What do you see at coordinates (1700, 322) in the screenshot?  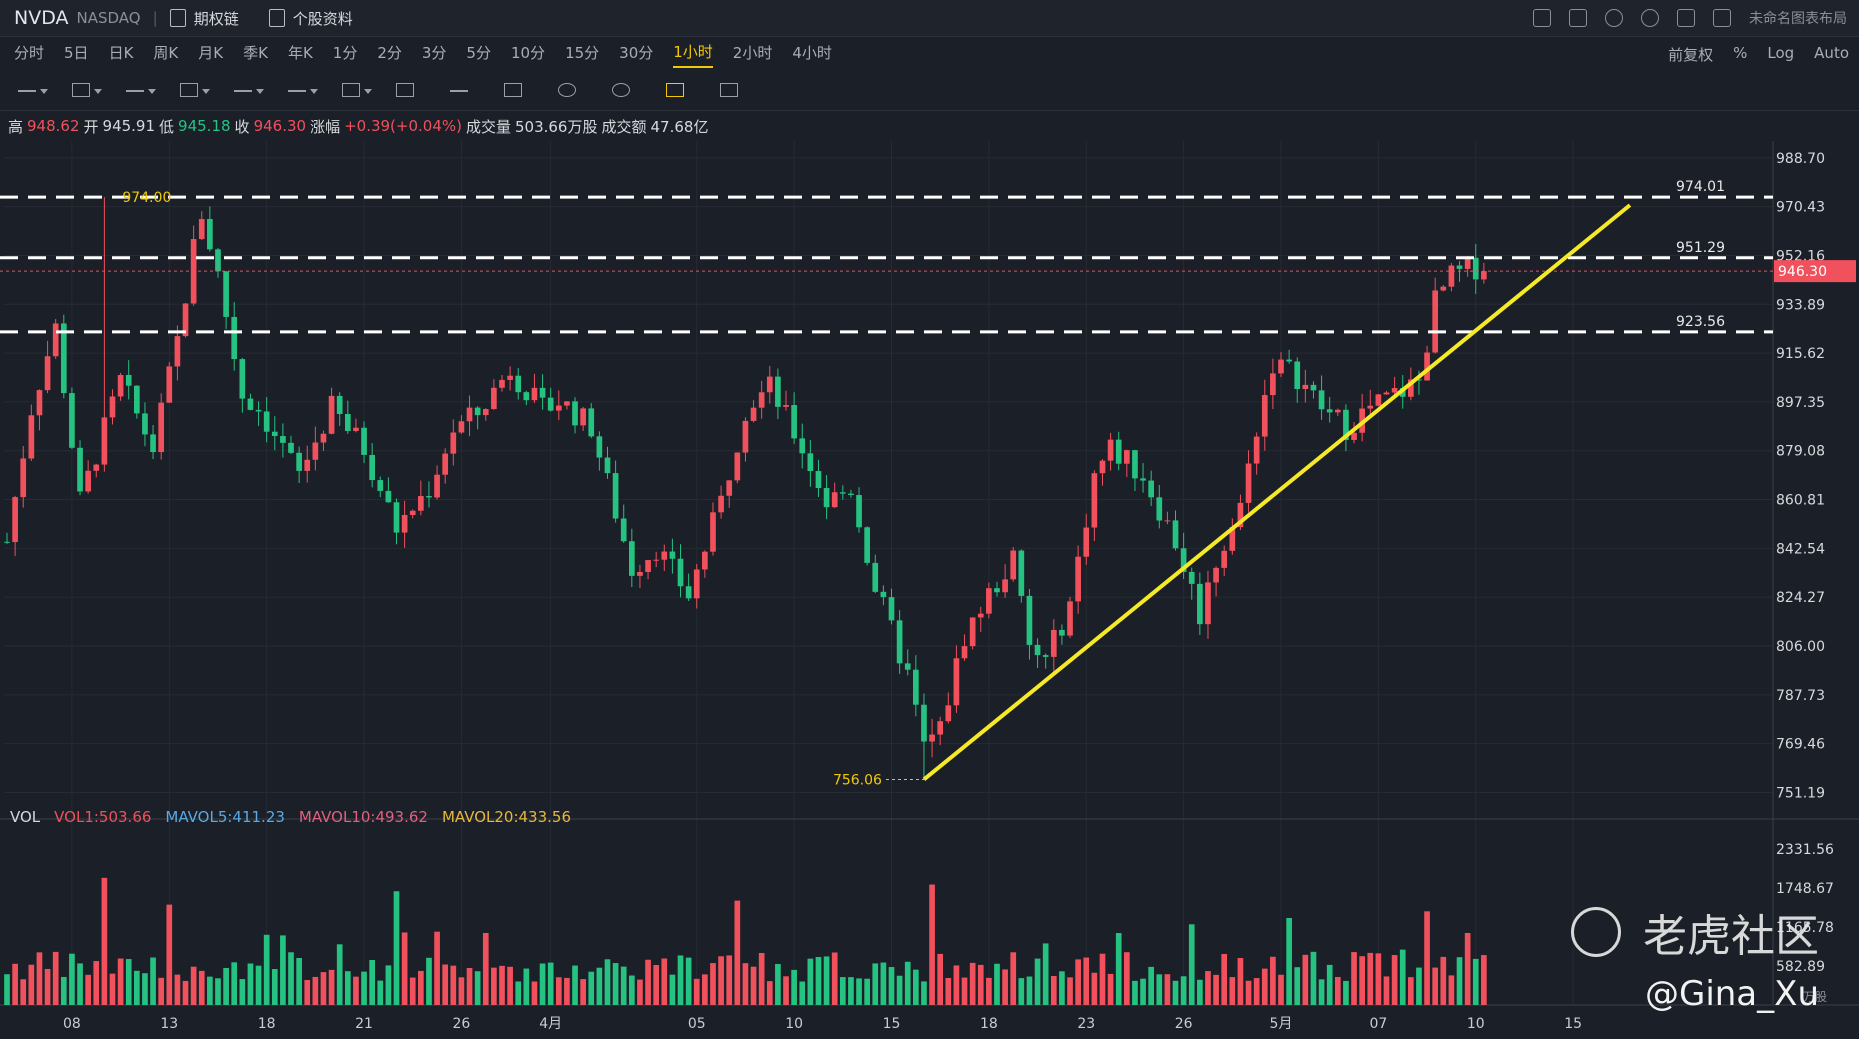 I see `level-label: 923.56` at bounding box center [1700, 322].